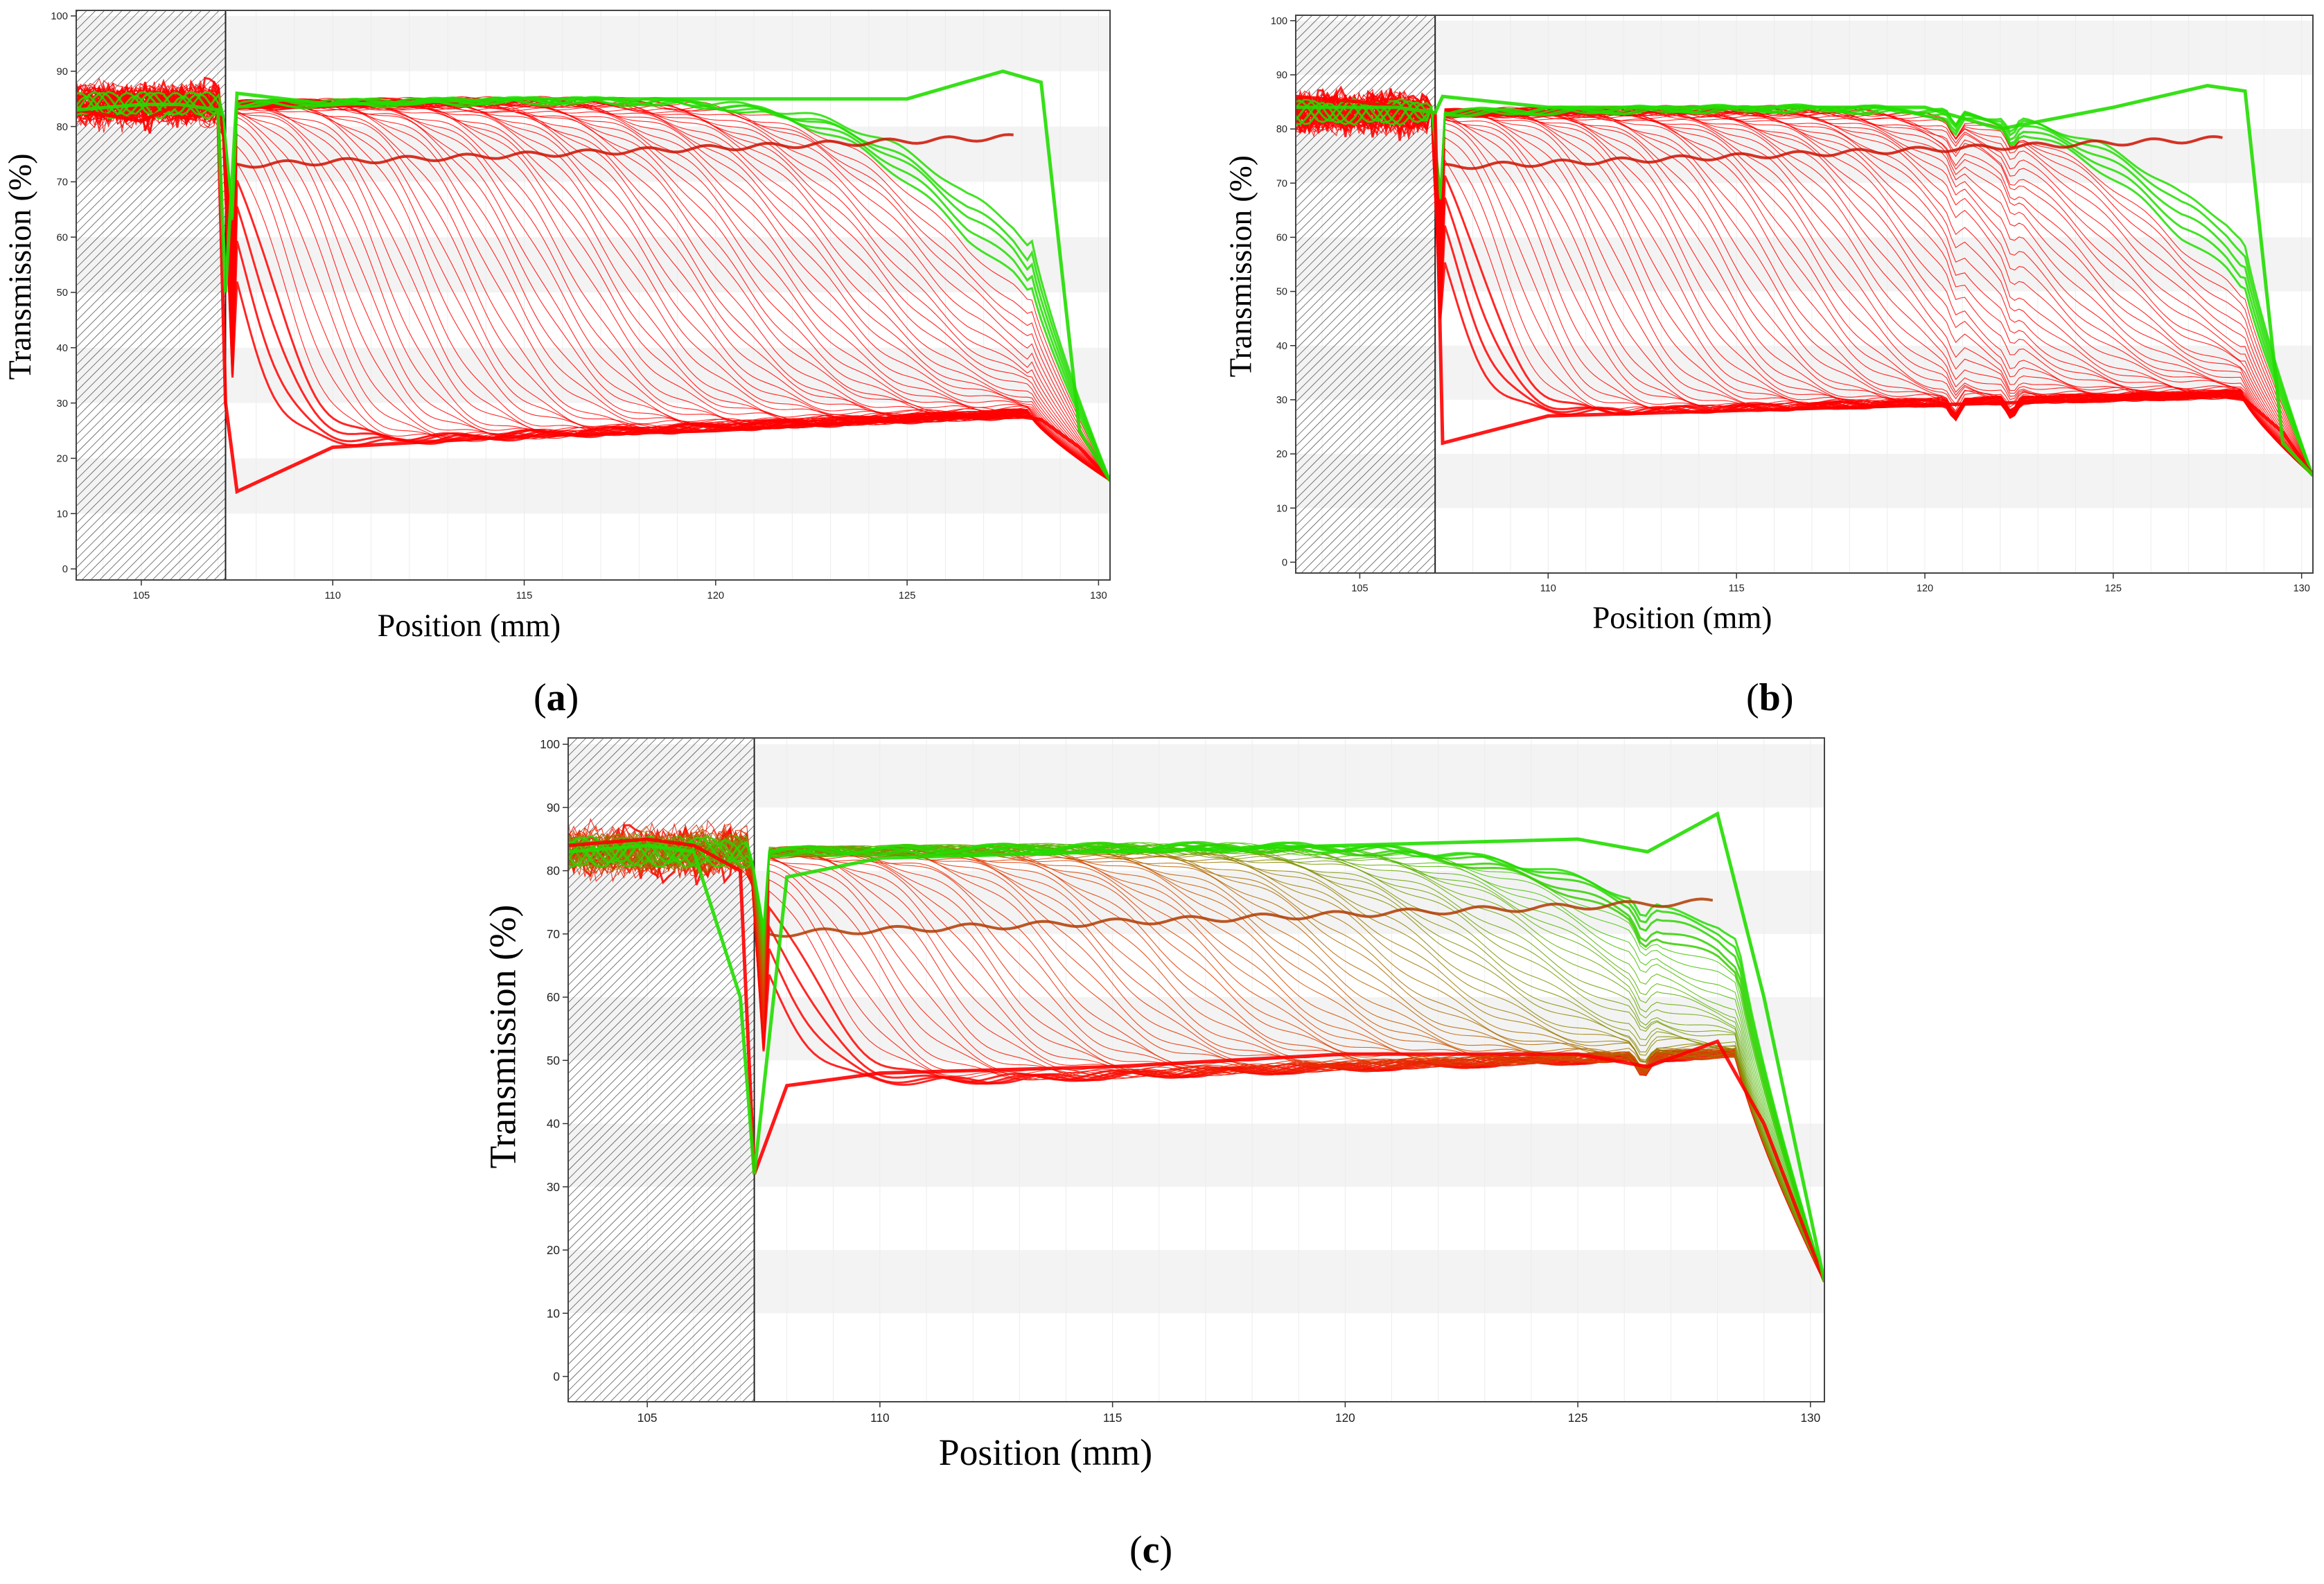 This screenshot has width=2324, height=1584. Describe the element at coordinates (556, 697) in the screenshot. I see `caption-a: (a)` at that location.